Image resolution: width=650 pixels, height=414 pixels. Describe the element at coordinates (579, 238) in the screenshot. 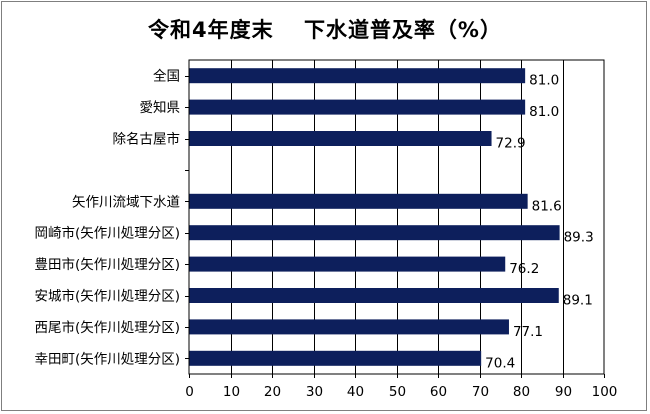

I see `data-label: 89.3` at that location.